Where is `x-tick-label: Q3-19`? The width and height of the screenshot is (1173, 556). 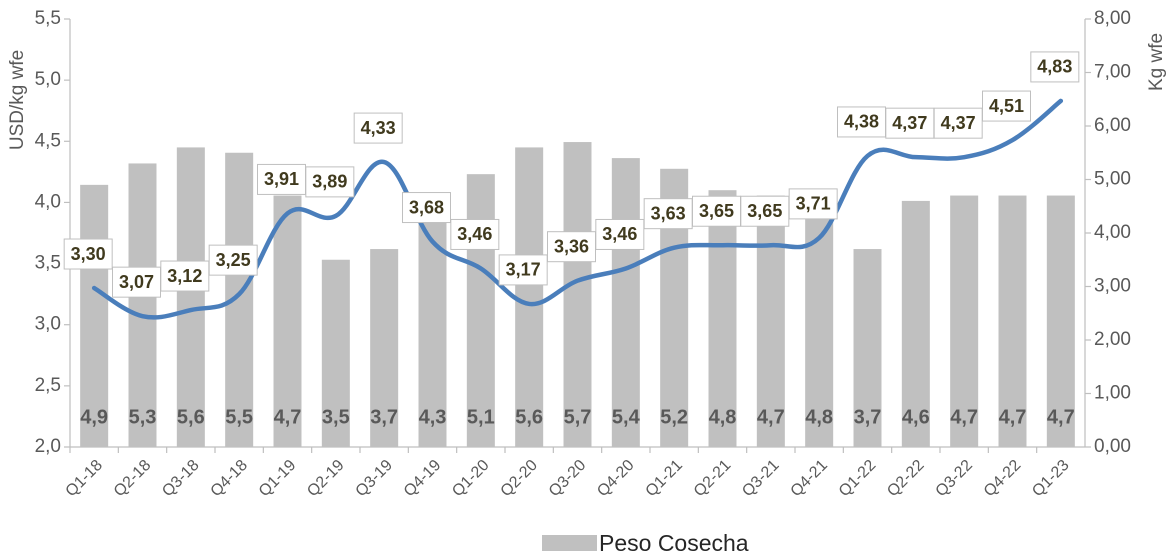 x-tick-label: Q3-19 is located at coordinates (375, 479).